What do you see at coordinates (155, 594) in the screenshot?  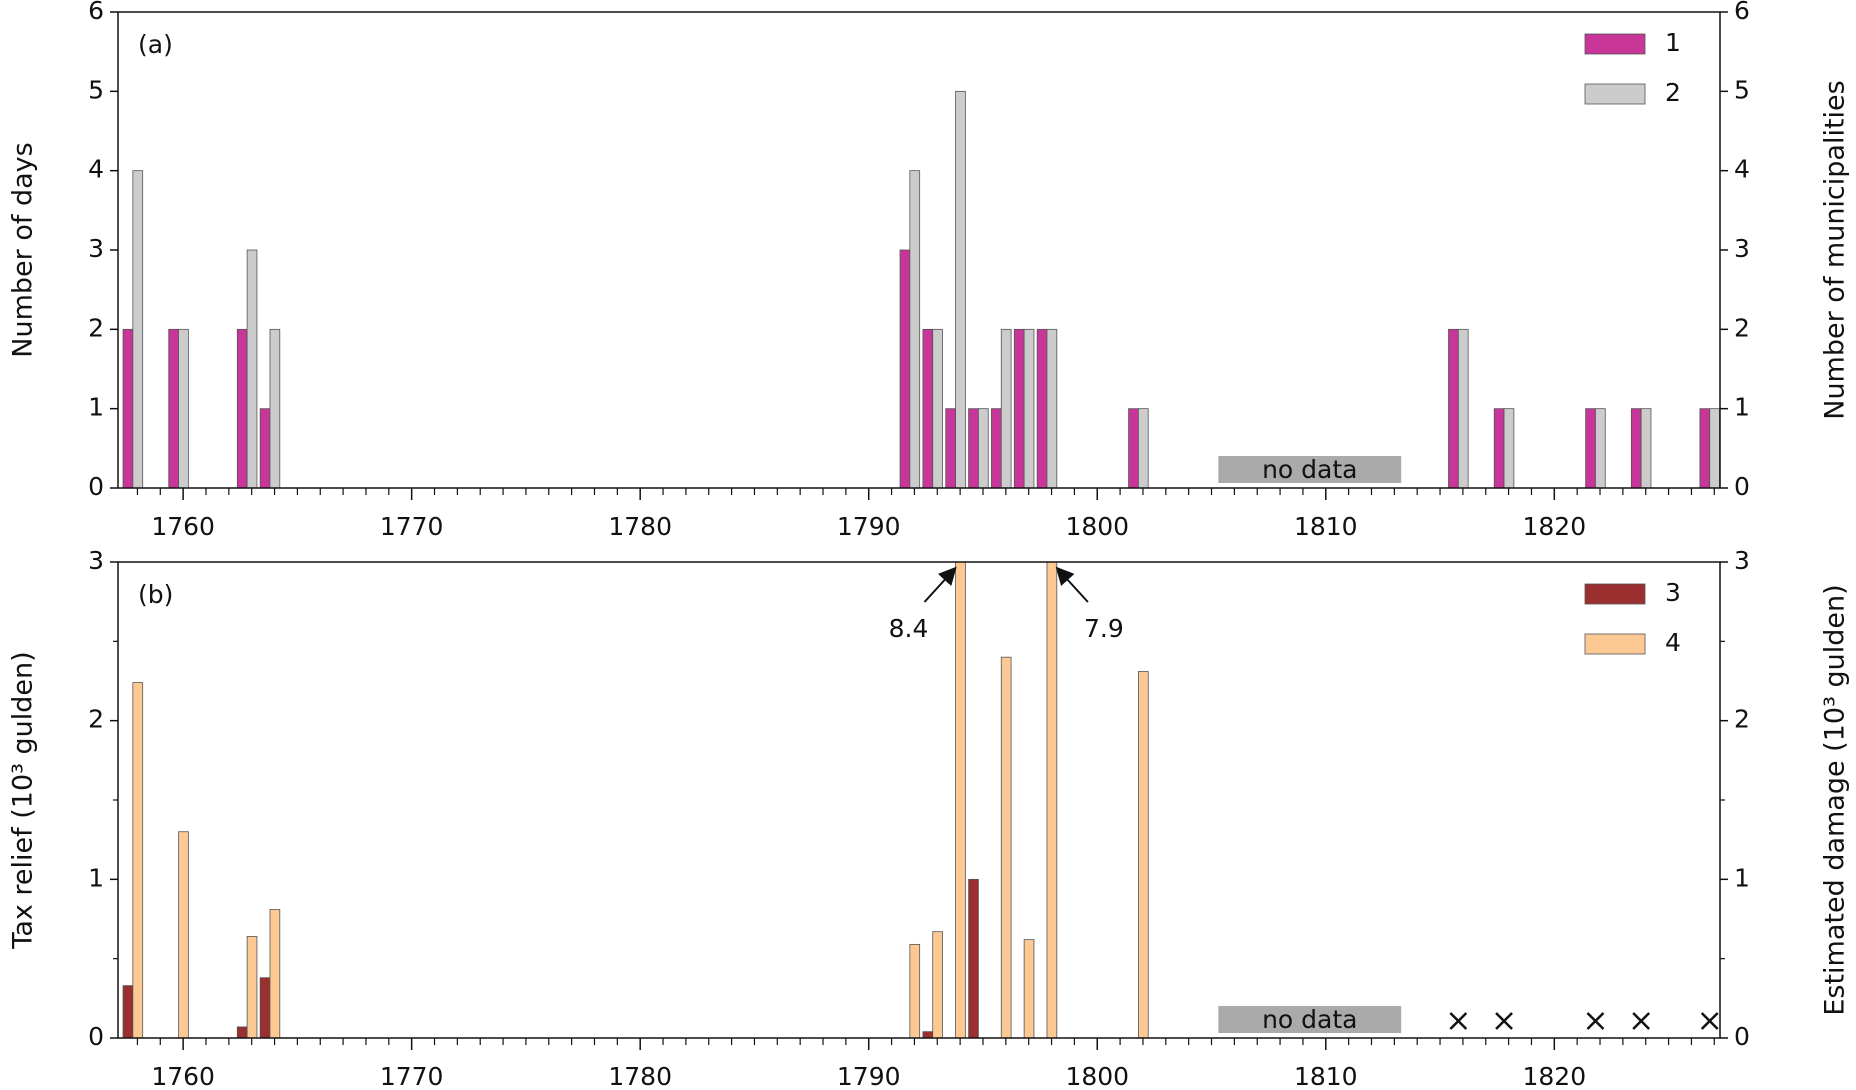 I see `panel-label: (b)` at bounding box center [155, 594].